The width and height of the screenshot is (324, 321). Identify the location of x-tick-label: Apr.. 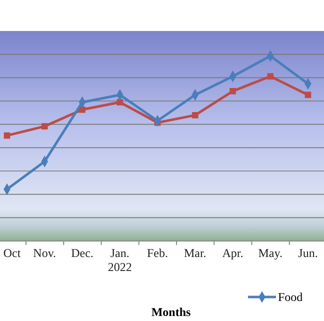
(233, 253).